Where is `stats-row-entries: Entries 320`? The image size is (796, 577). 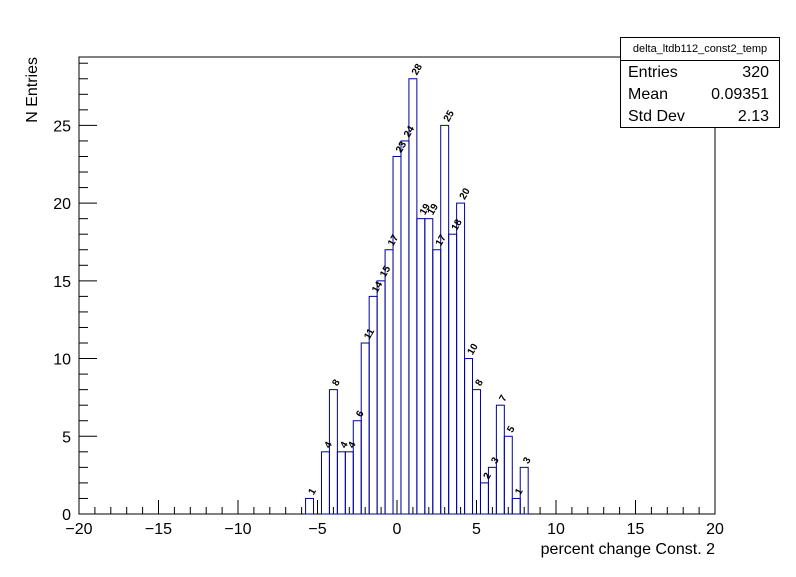 stats-row-entries: Entries 320 is located at coordinates (700, 72).